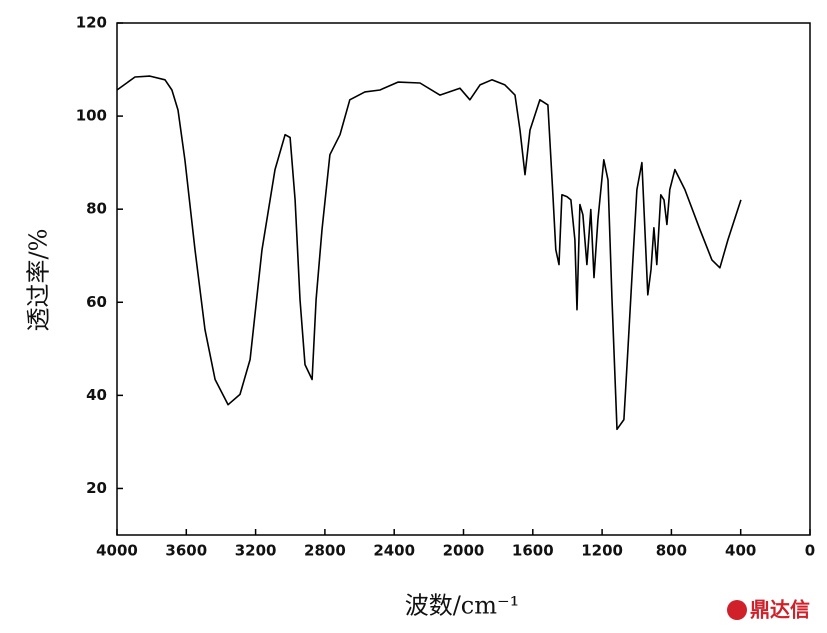  Describe the element at coordinates (96, 302) in the screenshot. I see `y-tick-label: 60` at that location.